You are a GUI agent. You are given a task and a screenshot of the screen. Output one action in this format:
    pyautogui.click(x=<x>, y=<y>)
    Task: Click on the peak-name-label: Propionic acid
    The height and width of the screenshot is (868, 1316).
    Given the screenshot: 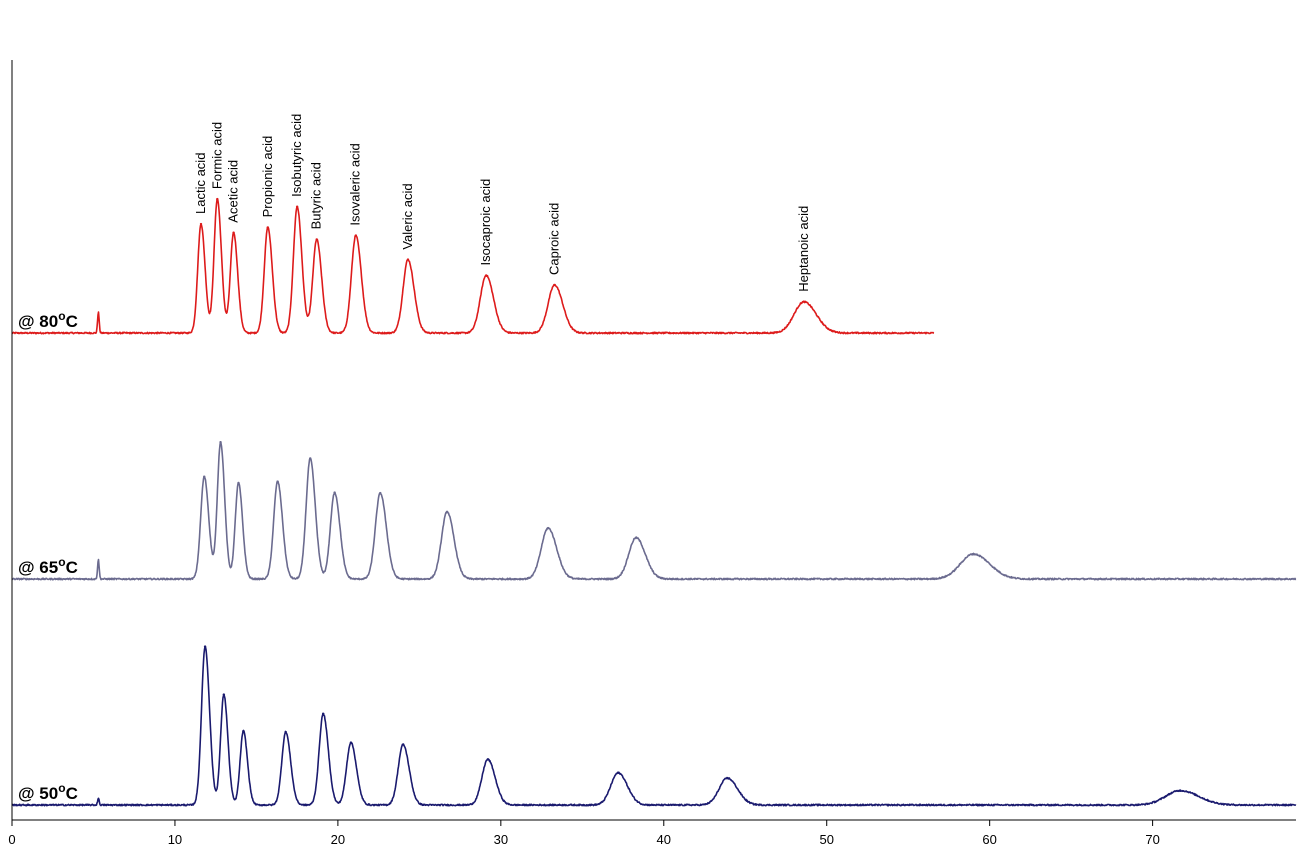 What is the action you would take?
    pyautogui.click(x=267, y=177)
    